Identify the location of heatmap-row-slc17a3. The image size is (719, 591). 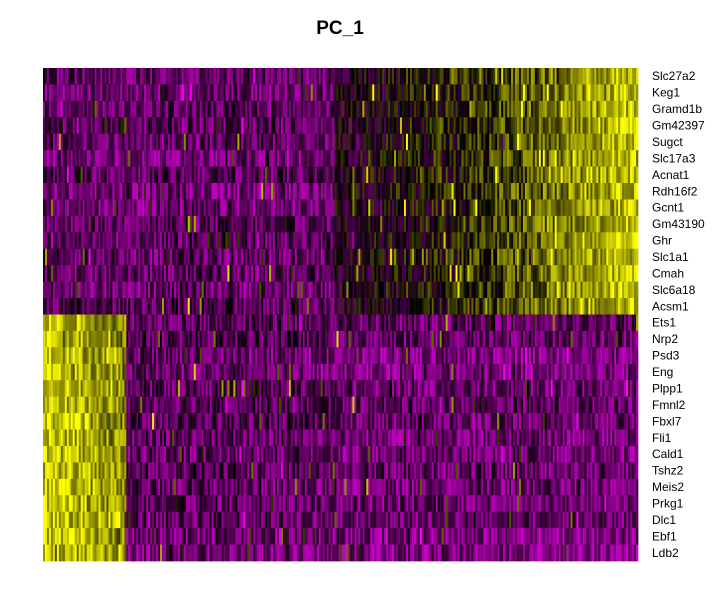
(341, 158).